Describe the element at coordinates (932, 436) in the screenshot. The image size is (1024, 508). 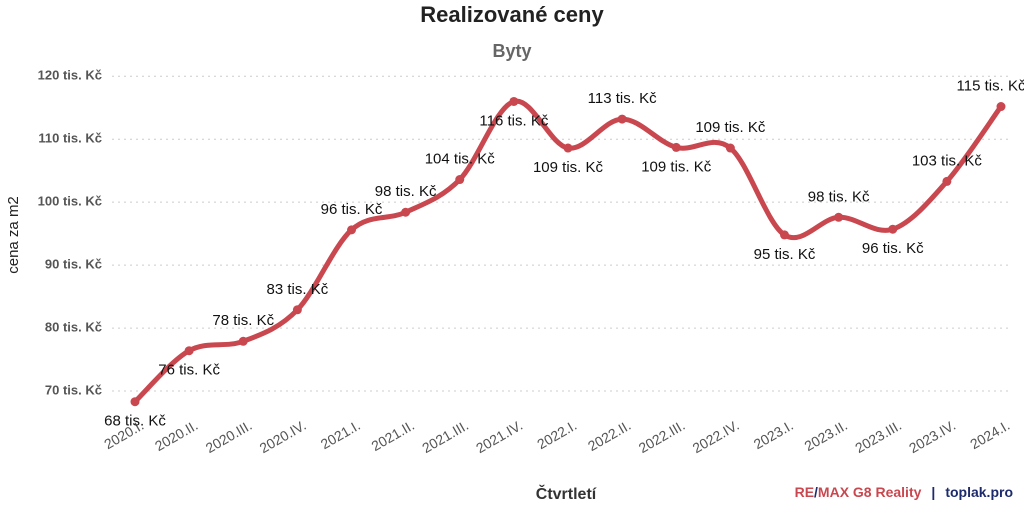
I see `x-tick-label: 2023.IV.` at that location.